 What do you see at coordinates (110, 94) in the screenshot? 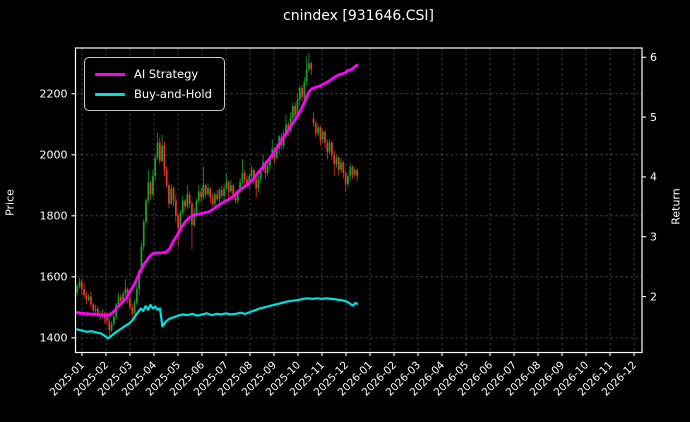
I see `buy-and-hold-line-swatch` at bounding box center [110, 94].